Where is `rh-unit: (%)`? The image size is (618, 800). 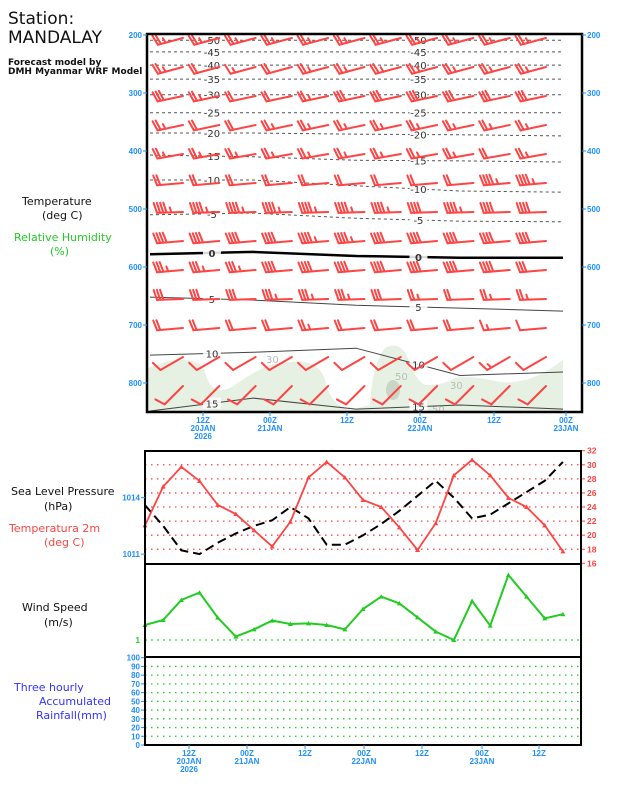 rh-unit: (%) is located at coordinates (59, 251).